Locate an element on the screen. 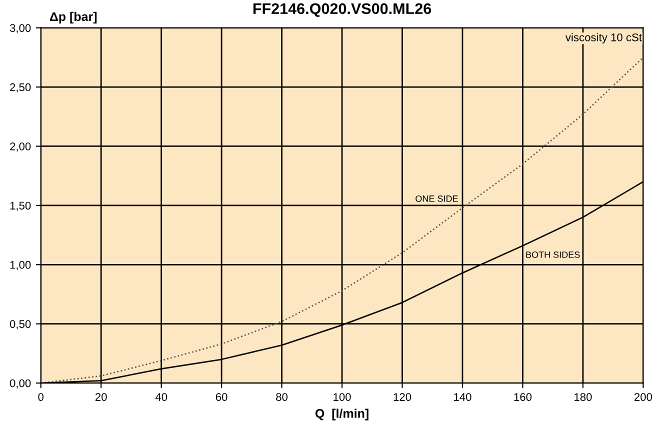 The height and width of the screenshot is (428, 659). y-tick-label: 1,50 is located at coordinates (20, 206).